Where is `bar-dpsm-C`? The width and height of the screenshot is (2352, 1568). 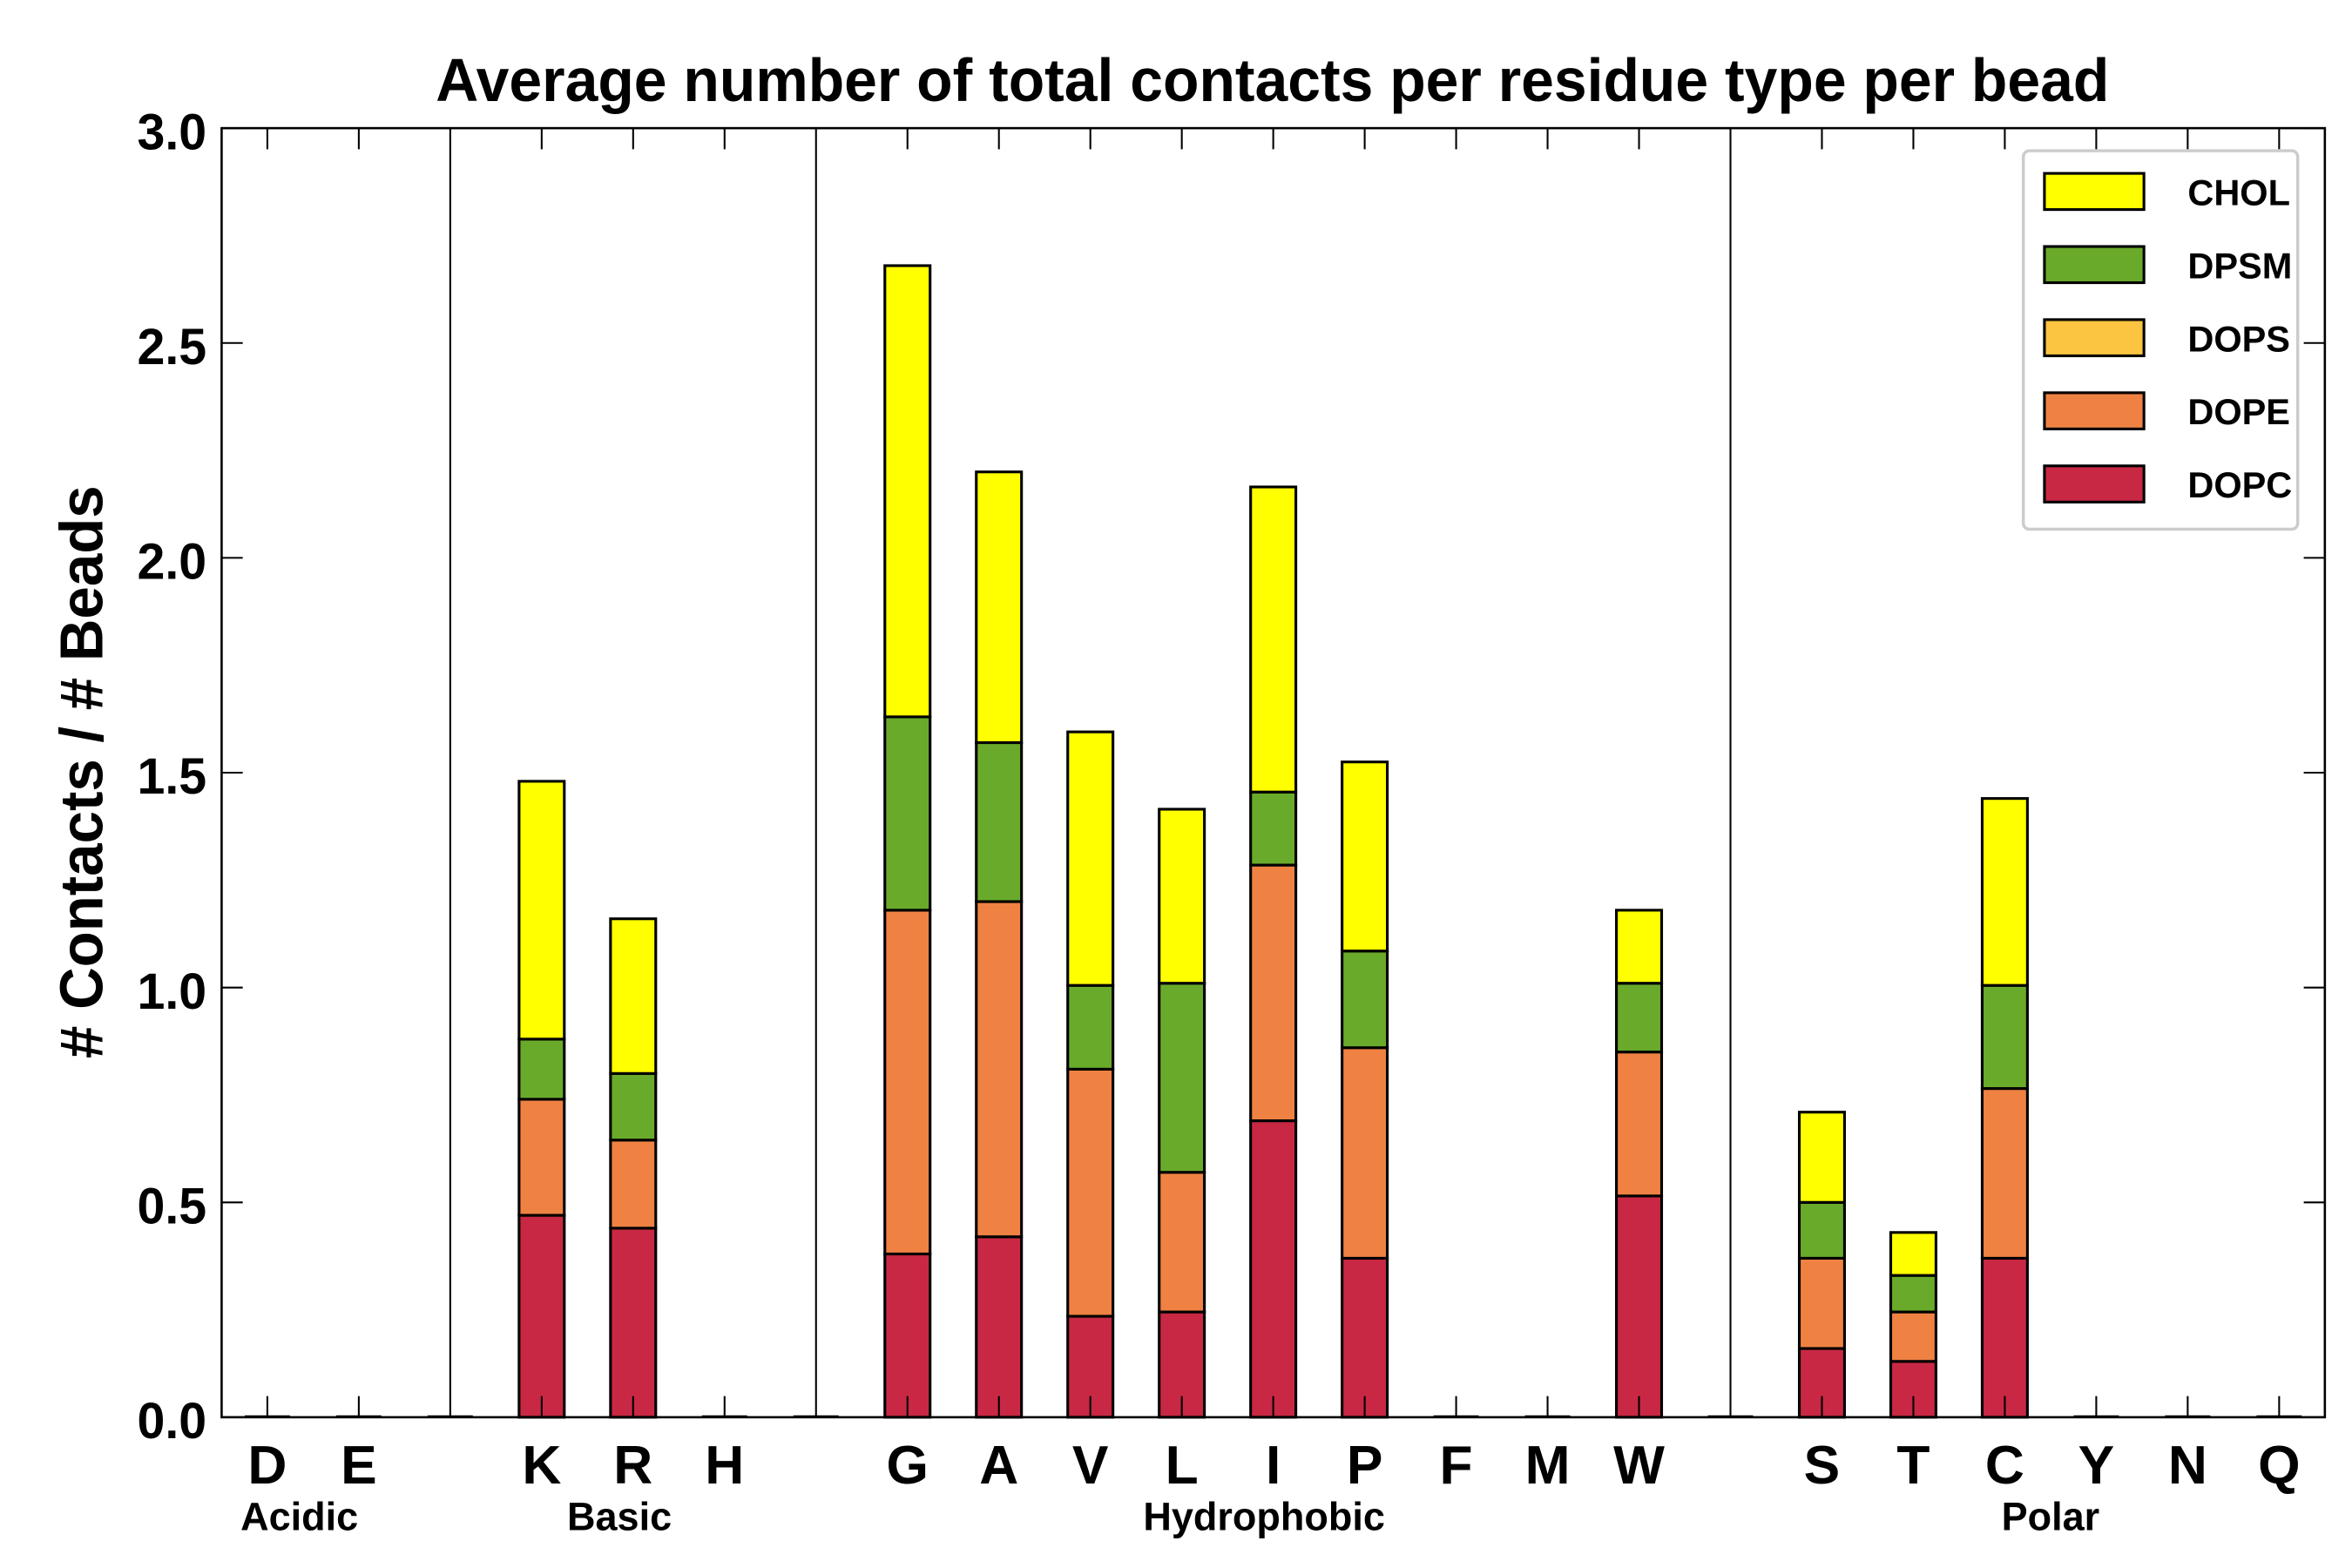
bar-dpsm-C is located at coordinates (2004, 1037).